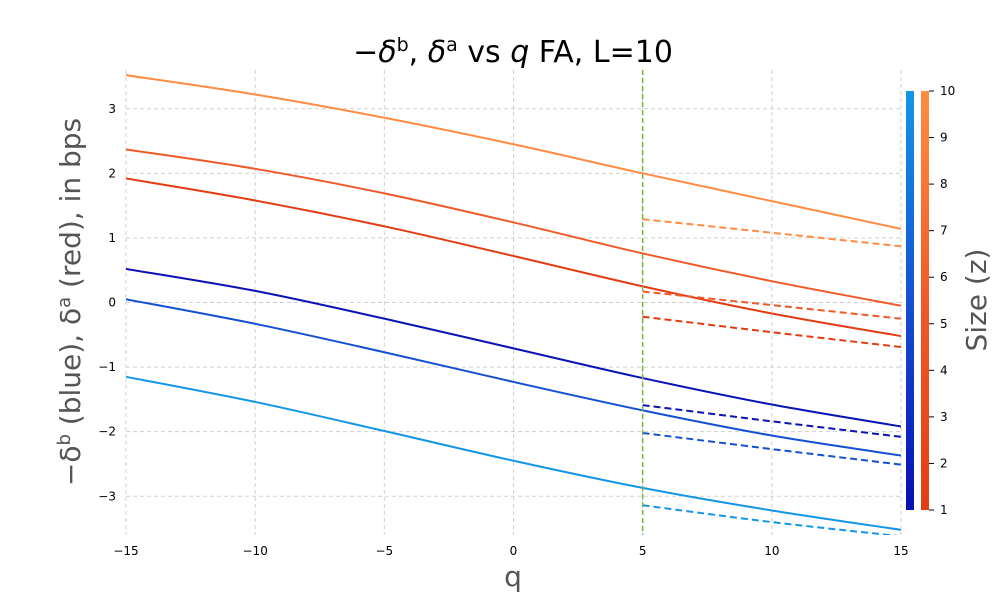 This screenshot has height=600, width=1000. Describe the element at coordinates (947, 91) in the screenshot. I see `colorbar-tick-label: 10` at that location.